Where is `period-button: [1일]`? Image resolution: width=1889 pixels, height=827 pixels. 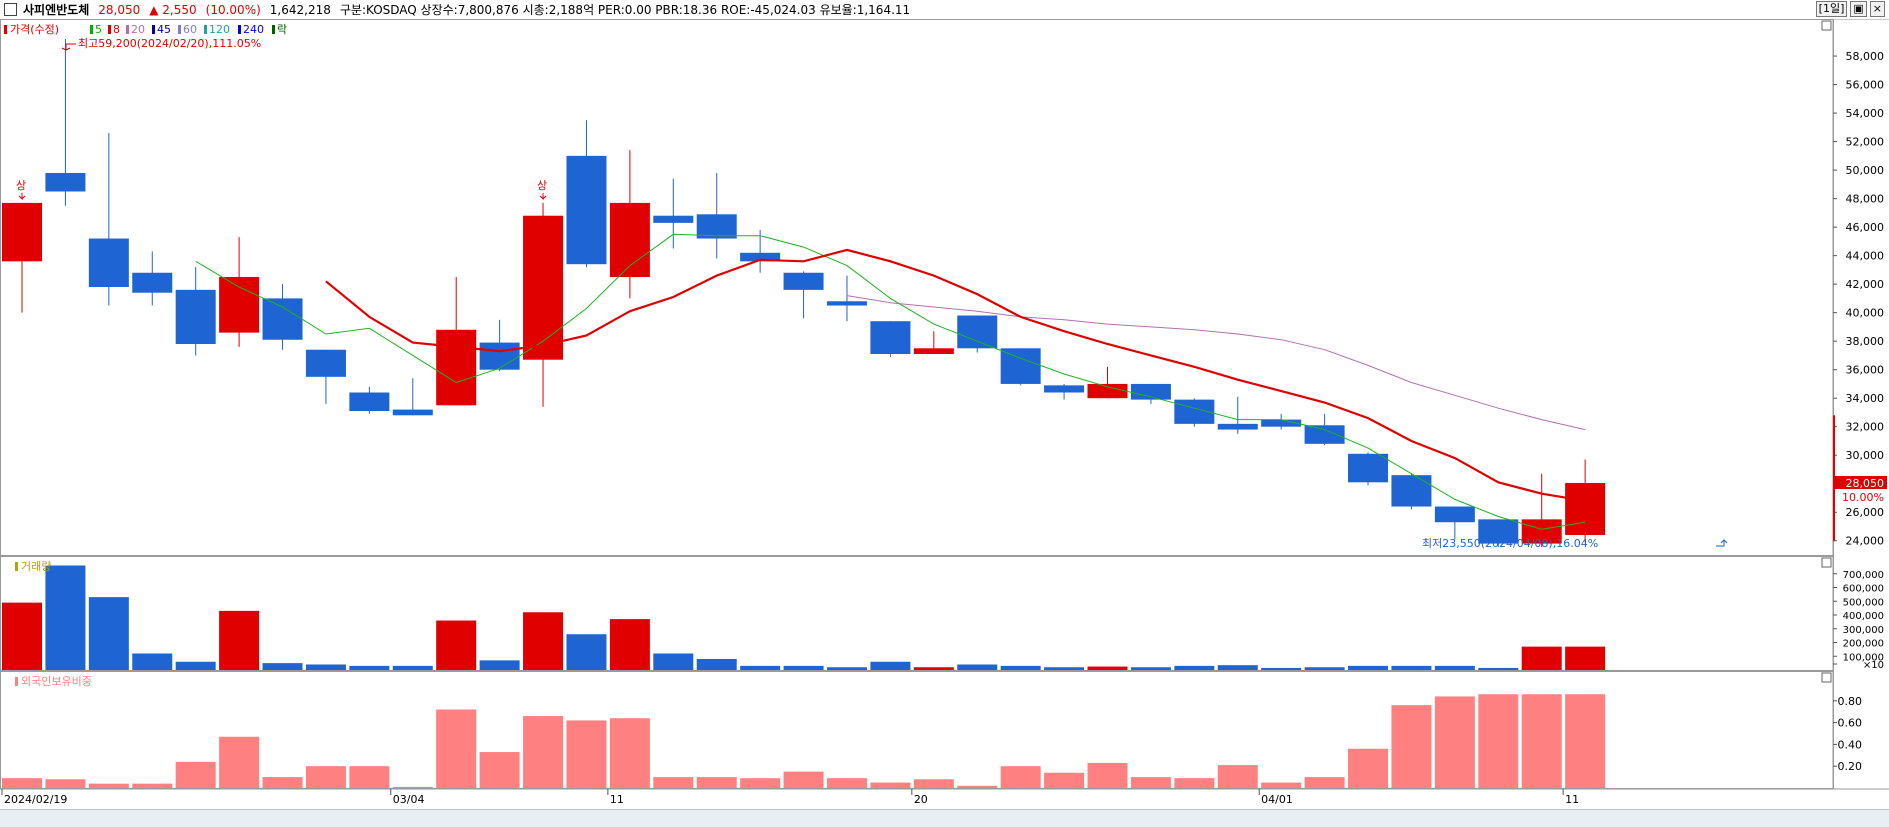 period-button: [1일] is located at coordinates (1831, 9).